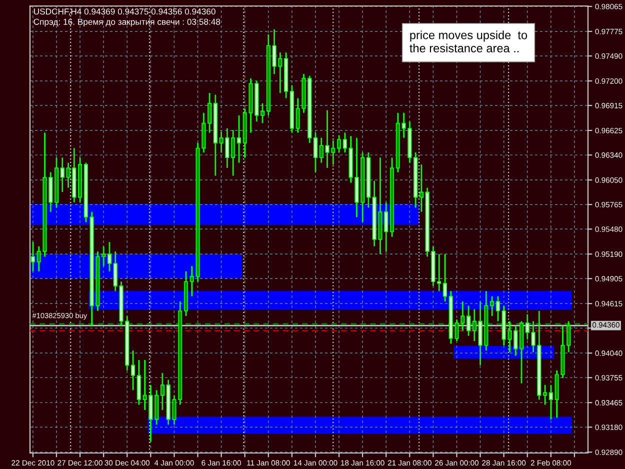  I want to click on annotation: price moves upside to the resistance area .., so click(469, 41).